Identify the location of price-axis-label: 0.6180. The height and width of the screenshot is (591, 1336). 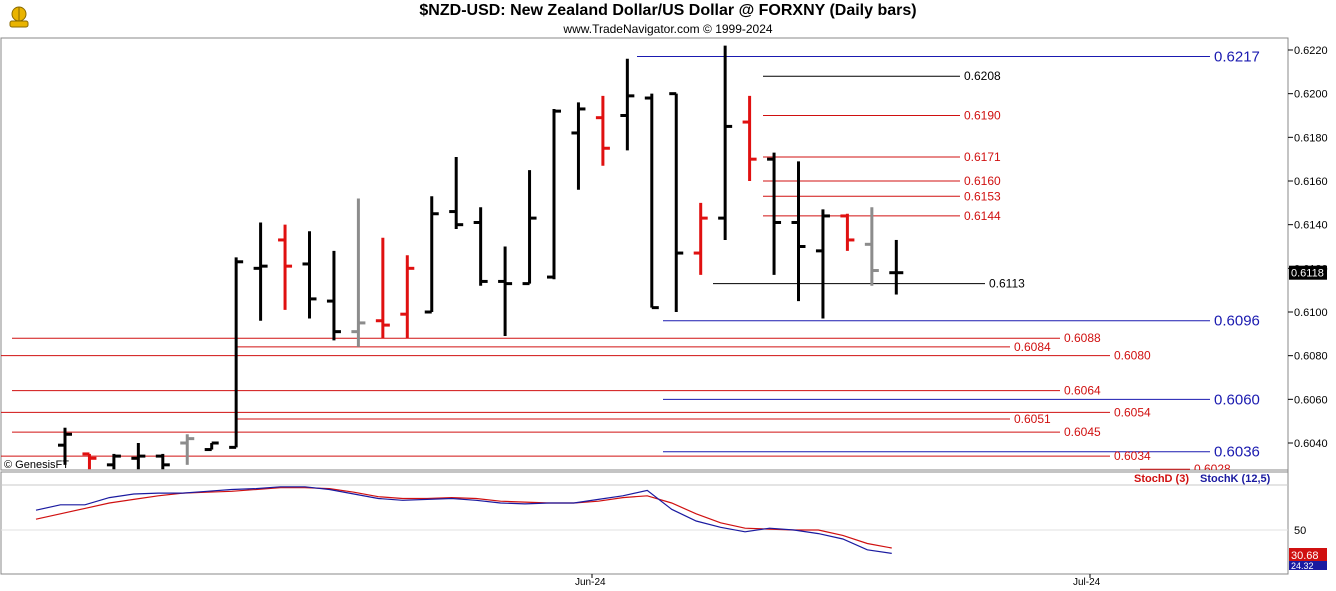
(1311, 138).